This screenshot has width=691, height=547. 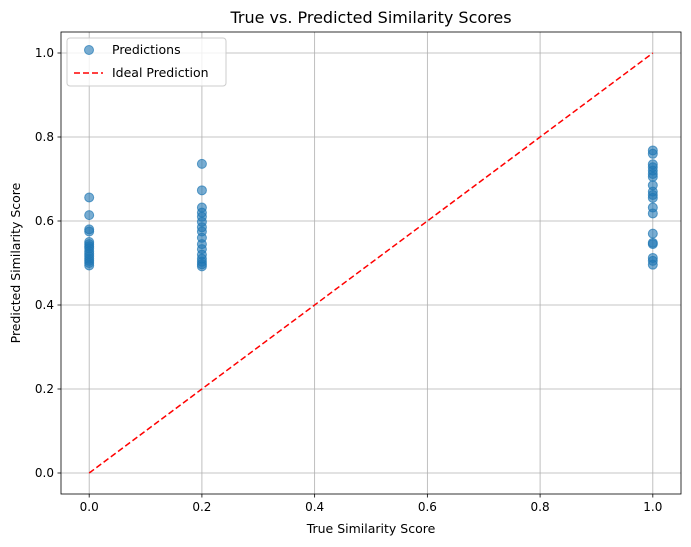 What do you see at coordinates (44, 137) in the screenshot?
I see `y-tick-label: 0.8` at bounding box center [44, 137].